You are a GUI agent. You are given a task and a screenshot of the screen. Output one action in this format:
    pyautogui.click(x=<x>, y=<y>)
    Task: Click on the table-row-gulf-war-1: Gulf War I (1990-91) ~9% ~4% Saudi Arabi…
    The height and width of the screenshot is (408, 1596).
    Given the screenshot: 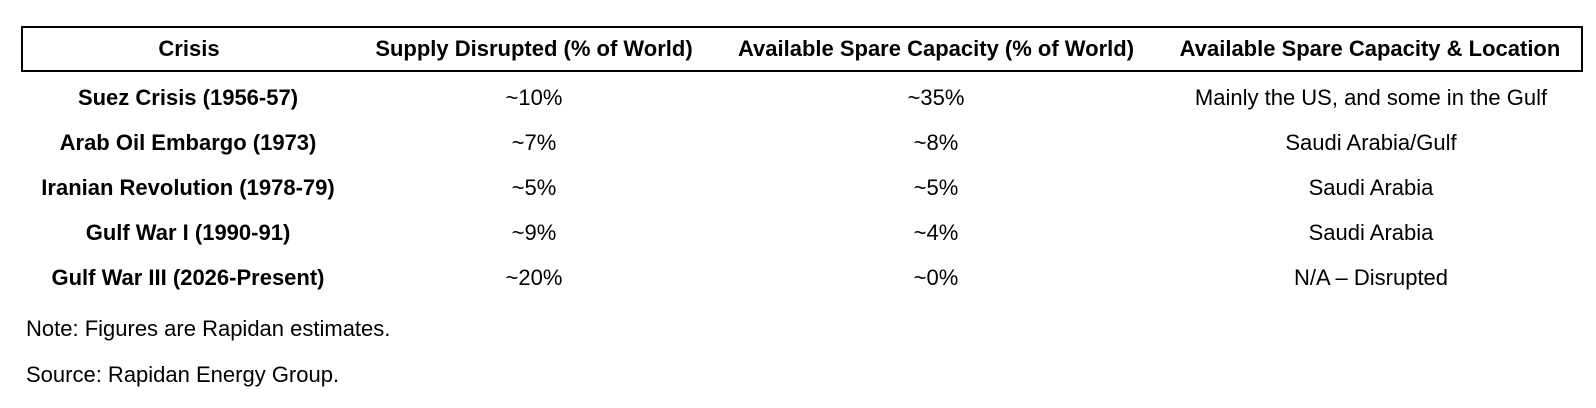 What is the action you would take?
    pyautogui.click(x=802, y=232)
    